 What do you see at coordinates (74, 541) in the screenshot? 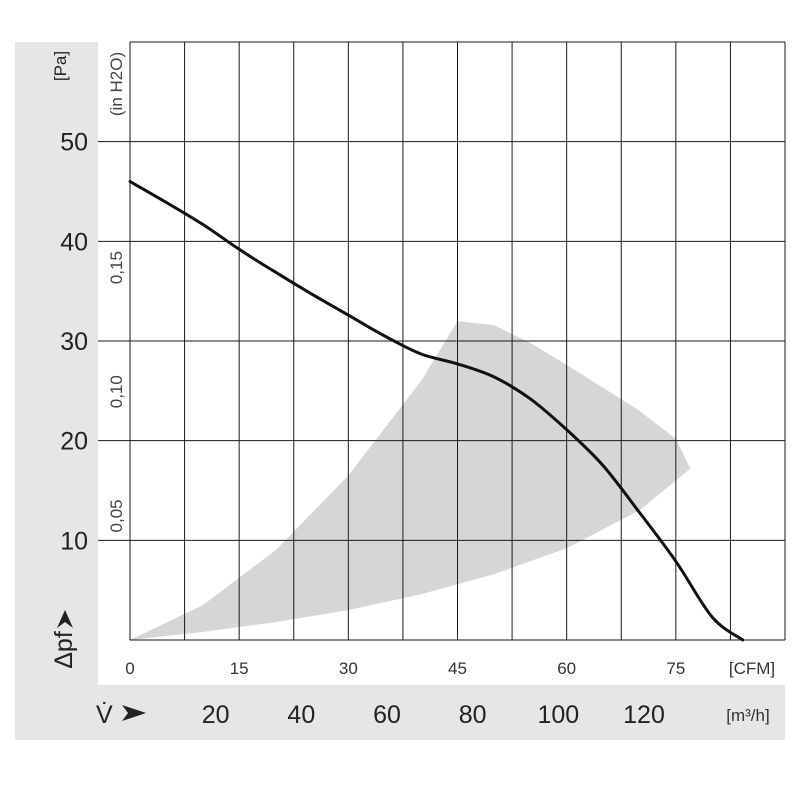
I see `y-tick-label: 10` at bounding box center [74, 541].